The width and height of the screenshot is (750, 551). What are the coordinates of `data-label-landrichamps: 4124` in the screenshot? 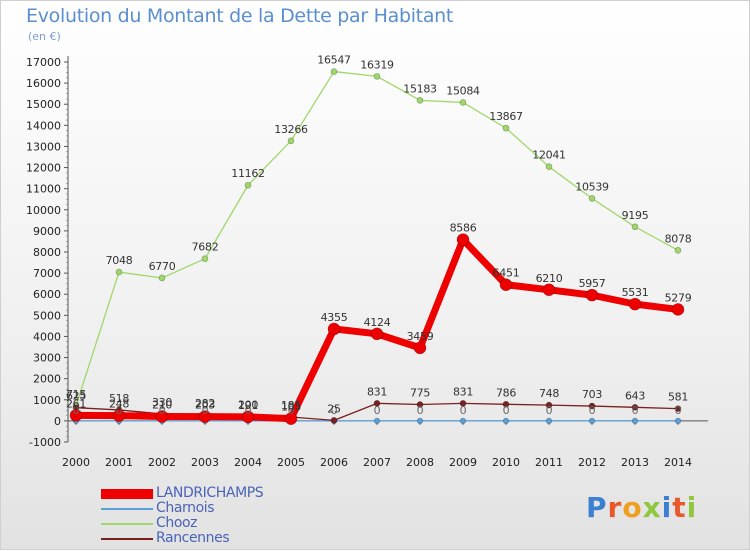 It's located at (377, 322).